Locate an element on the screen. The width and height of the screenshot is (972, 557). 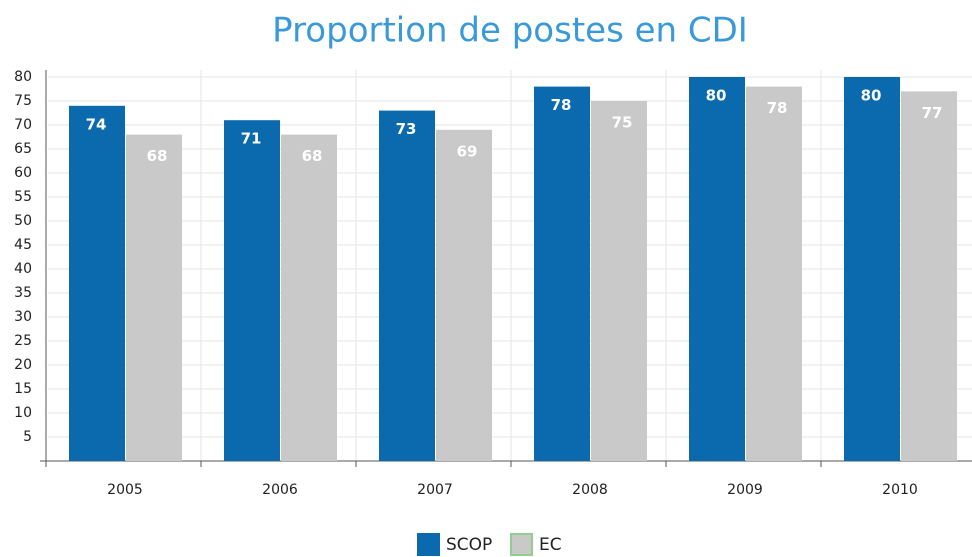
value-label: 73 is located at coordinates (406, 129).